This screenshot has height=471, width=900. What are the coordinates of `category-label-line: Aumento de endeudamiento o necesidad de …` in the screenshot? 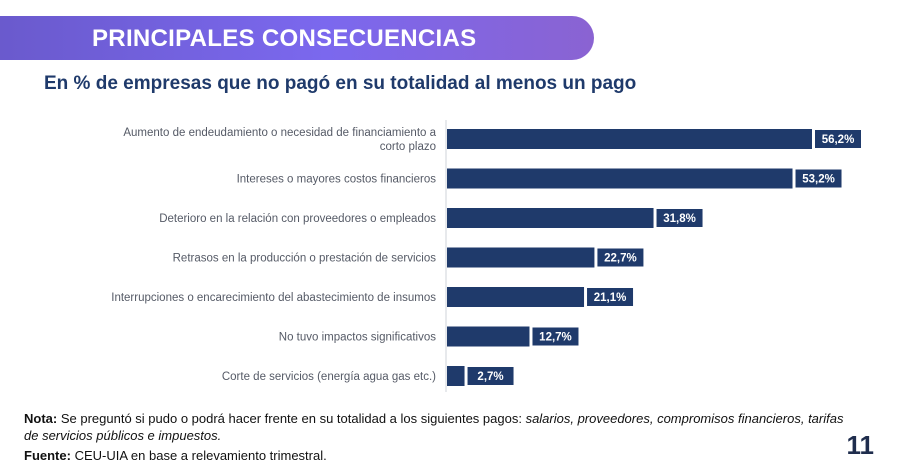 It's located at (279, 133).